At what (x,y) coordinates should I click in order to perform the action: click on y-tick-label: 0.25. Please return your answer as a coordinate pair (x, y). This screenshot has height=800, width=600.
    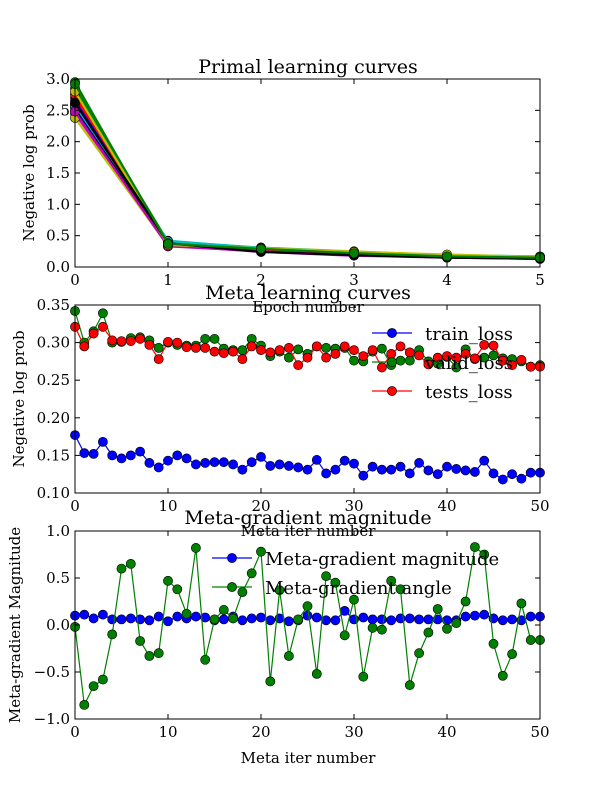
    Looking at the image, I should click on (53, 380).